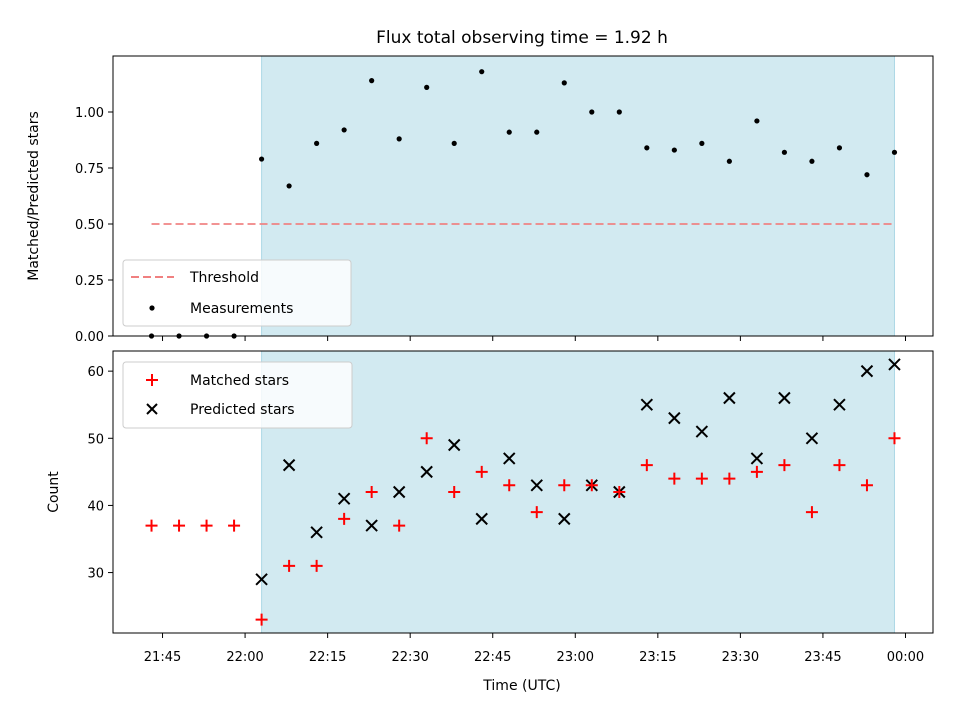 The width and height of the screenshot is (960, 724). I want to click on bottom-legend-box, so click(237, 395).